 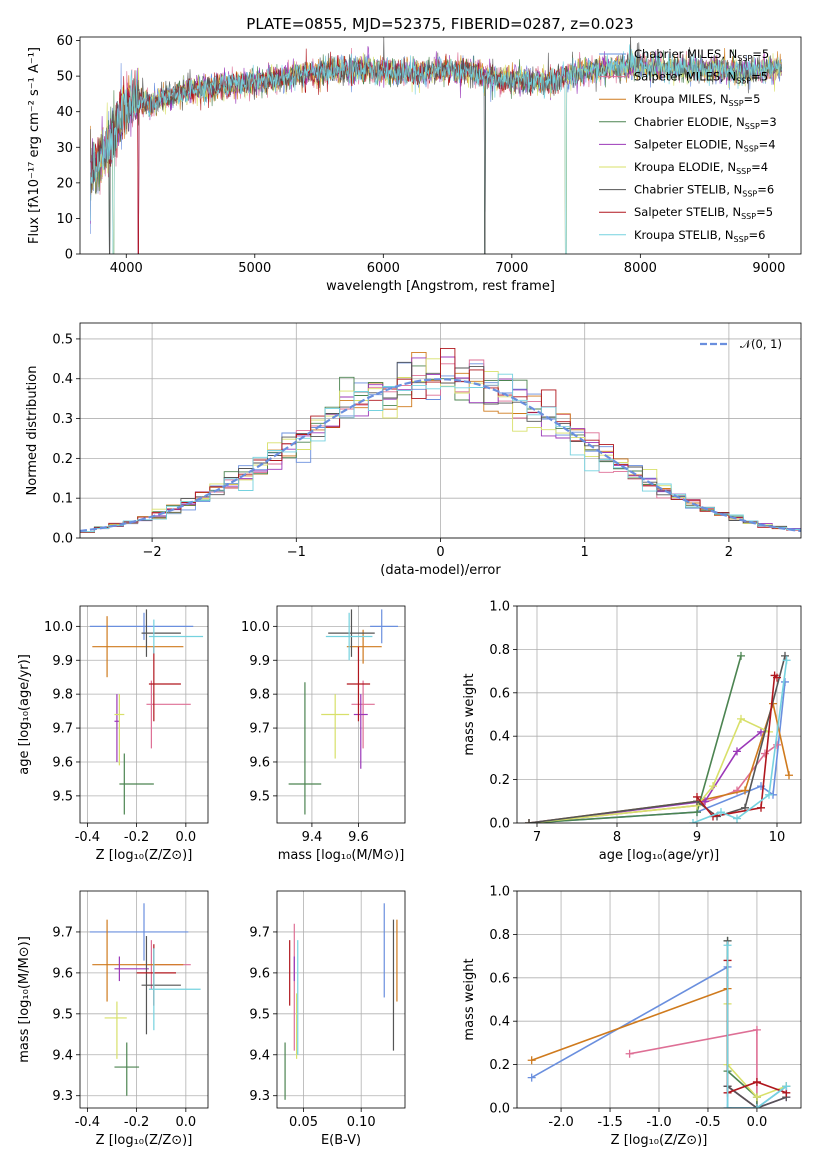 I want to click on legend-name: Salpeter ELODIE, N, so click(x=689, y=144).